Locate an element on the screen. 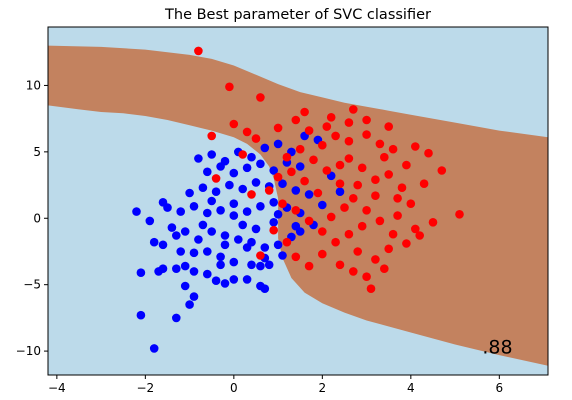 The height and width of the screenshot is (400, 572). x-axis: −4 −2 0 2 4 6 is located at coordinates (275, 385).